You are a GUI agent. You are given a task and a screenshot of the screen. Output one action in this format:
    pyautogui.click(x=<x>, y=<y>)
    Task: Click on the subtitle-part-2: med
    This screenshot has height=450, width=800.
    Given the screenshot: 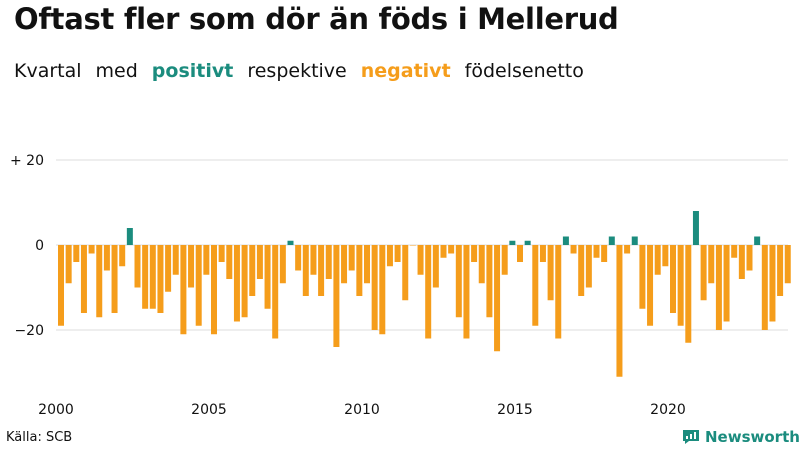 What is the action you would take?
    pyautogui.click(x=116, y=71)
    